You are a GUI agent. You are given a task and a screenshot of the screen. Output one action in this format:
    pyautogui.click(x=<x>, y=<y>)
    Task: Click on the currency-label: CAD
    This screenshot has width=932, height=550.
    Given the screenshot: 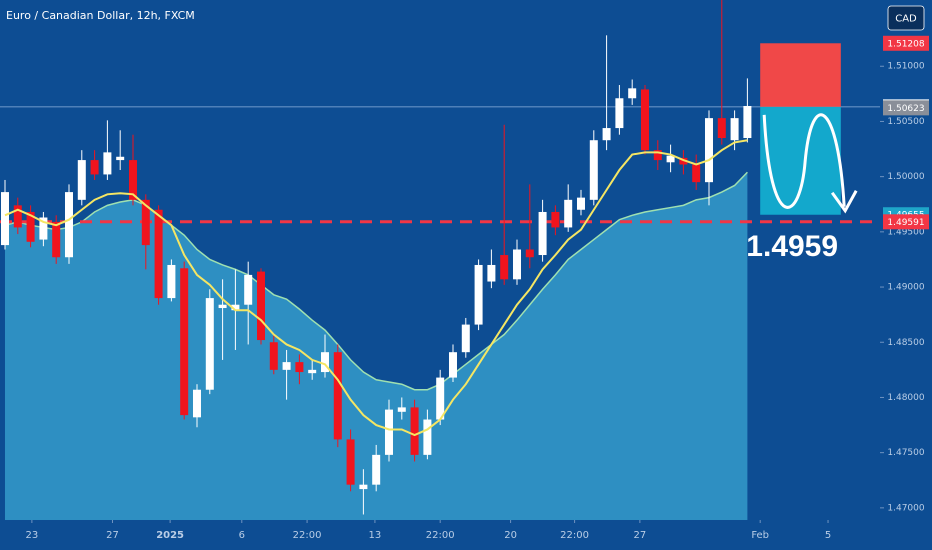 What is the action you would take?
    pyautogui.click(x=906, y=19)
    